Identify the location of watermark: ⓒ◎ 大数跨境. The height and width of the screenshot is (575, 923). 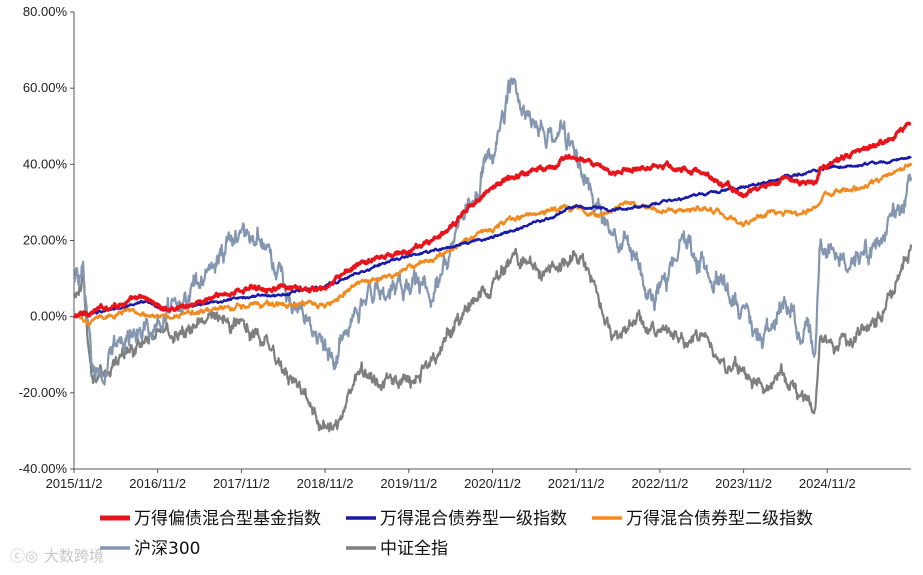
(57, 556).